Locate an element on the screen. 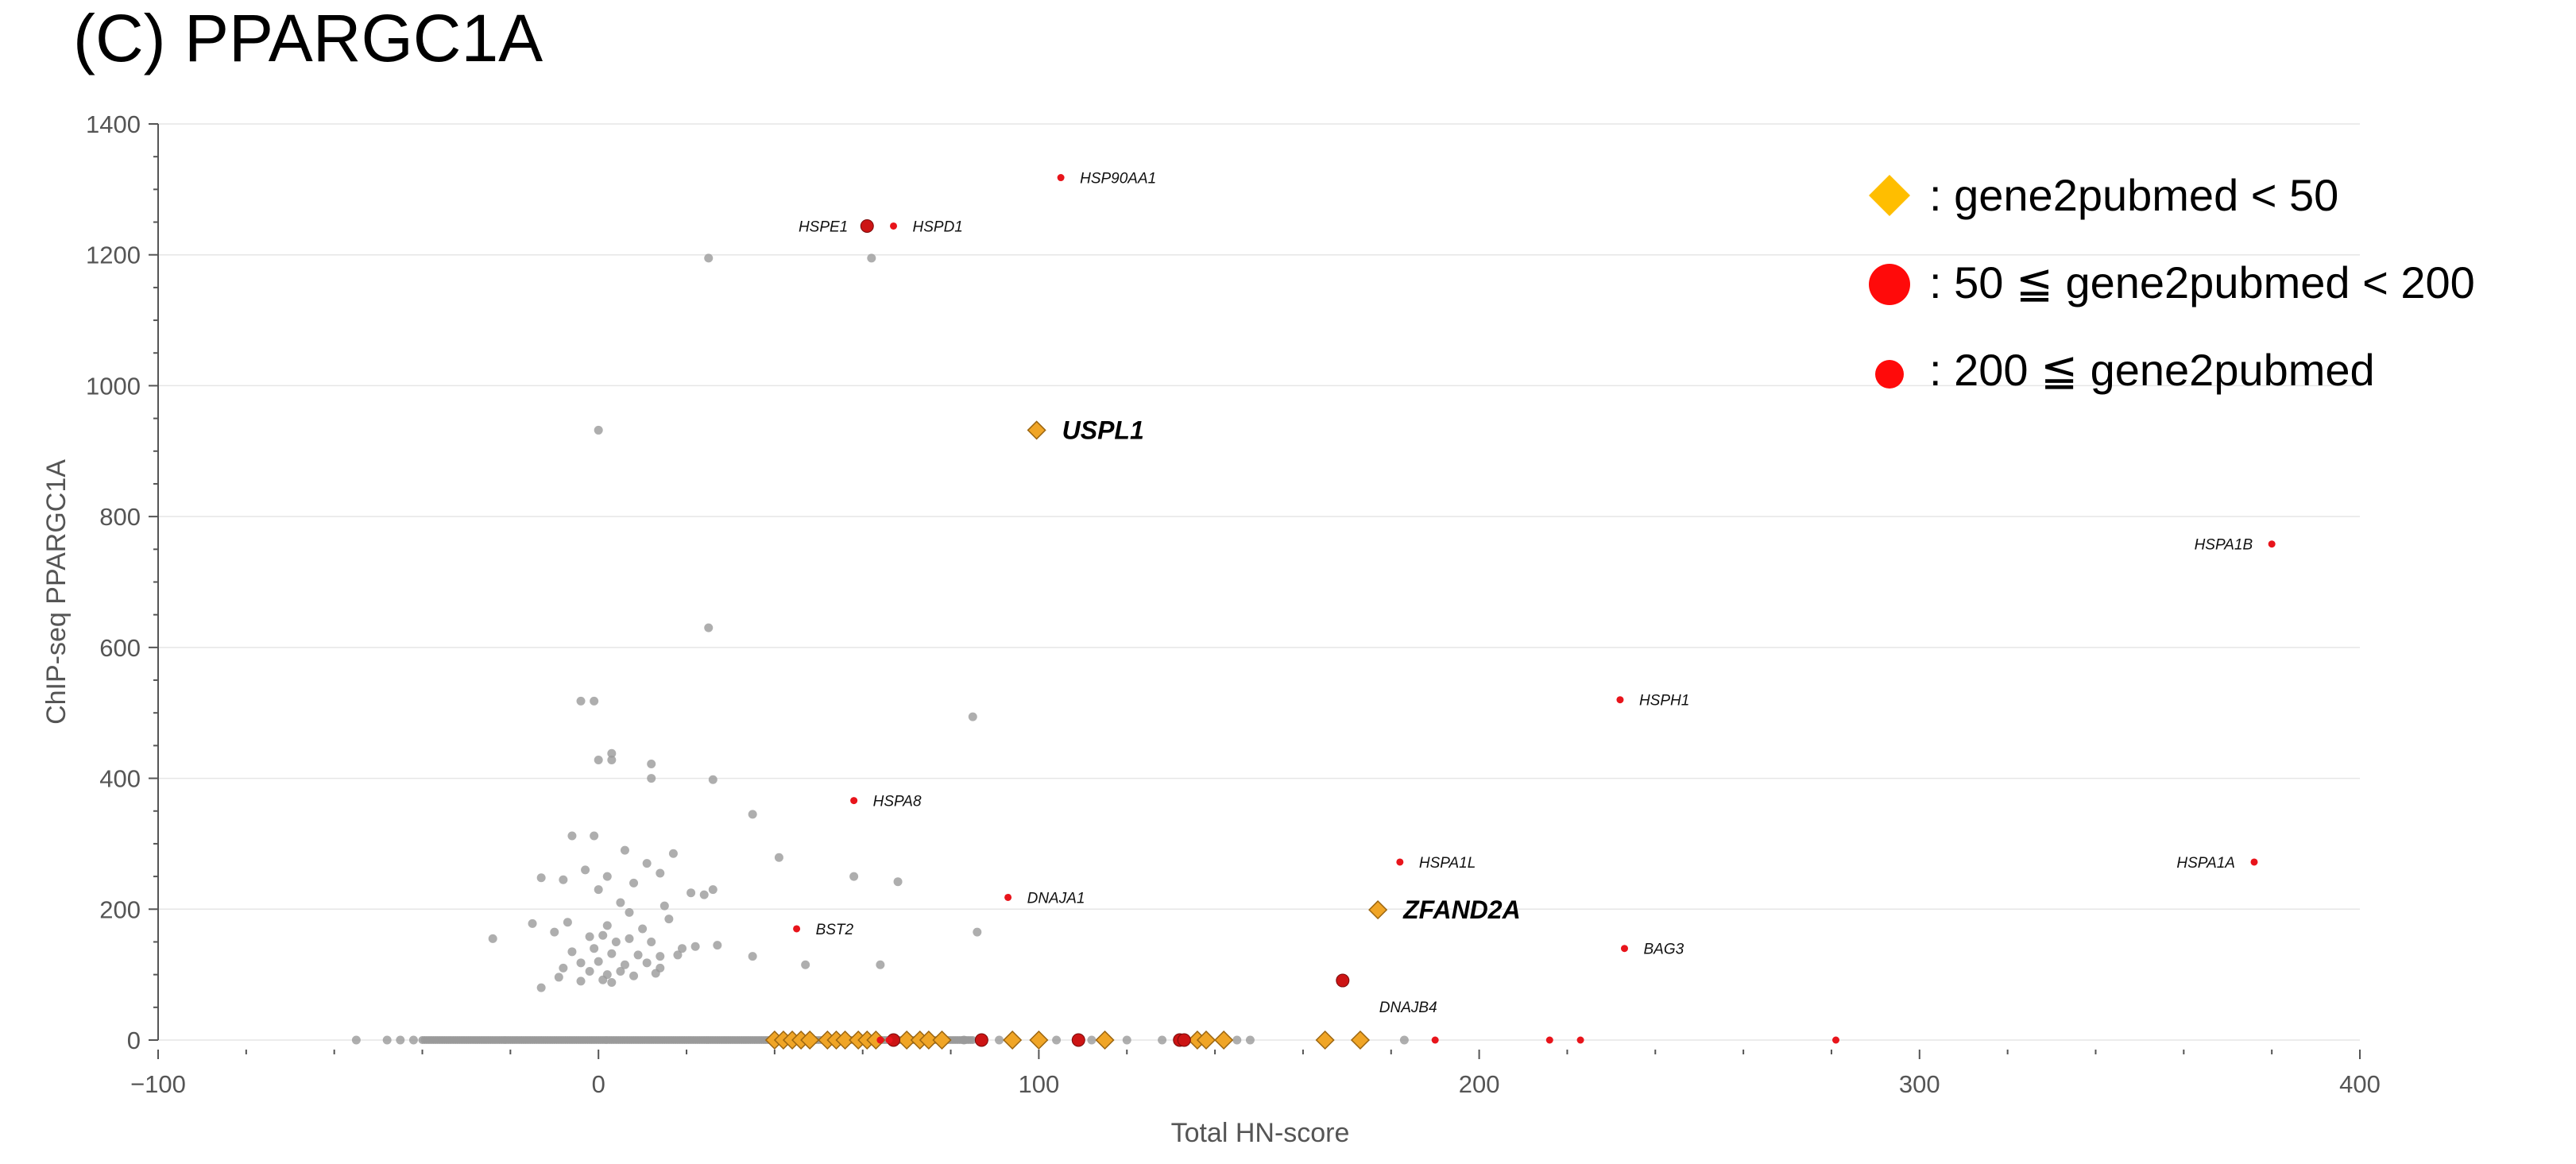 The width and height of the screenshot is (2576, 1164). gene-label: BST2 is located at coordinates (835, 930).